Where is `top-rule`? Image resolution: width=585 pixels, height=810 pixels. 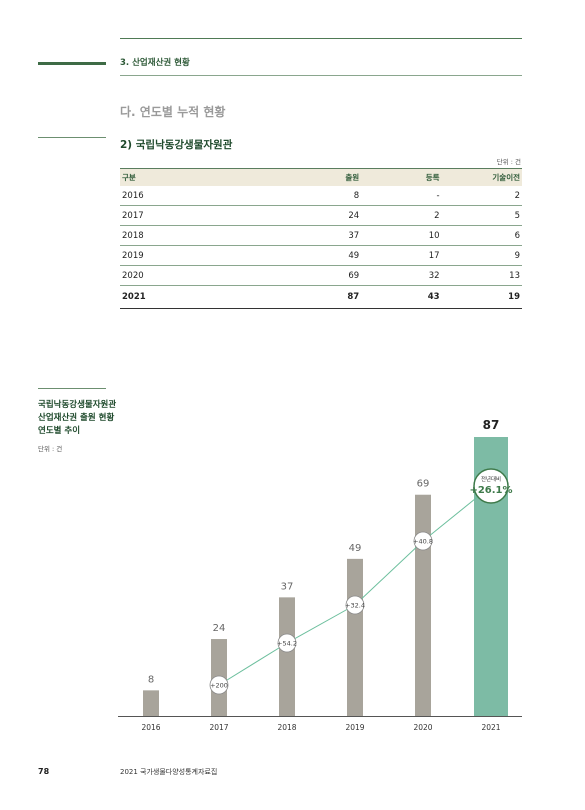
top-rule is located at coordinates (321, 38).